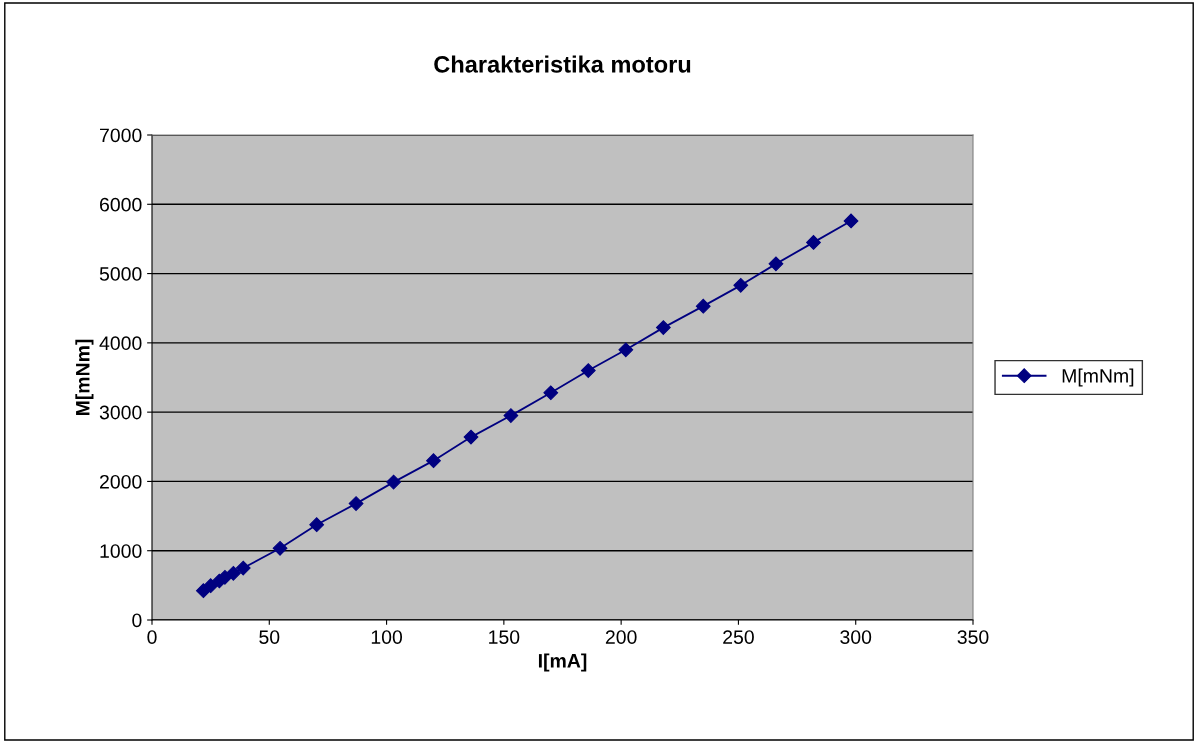 This screenshot has width=1198, height=743. Describe the element at coordinates (562, 662) in the screenshot. I see `x-axis-title: I[mA]` at that location.